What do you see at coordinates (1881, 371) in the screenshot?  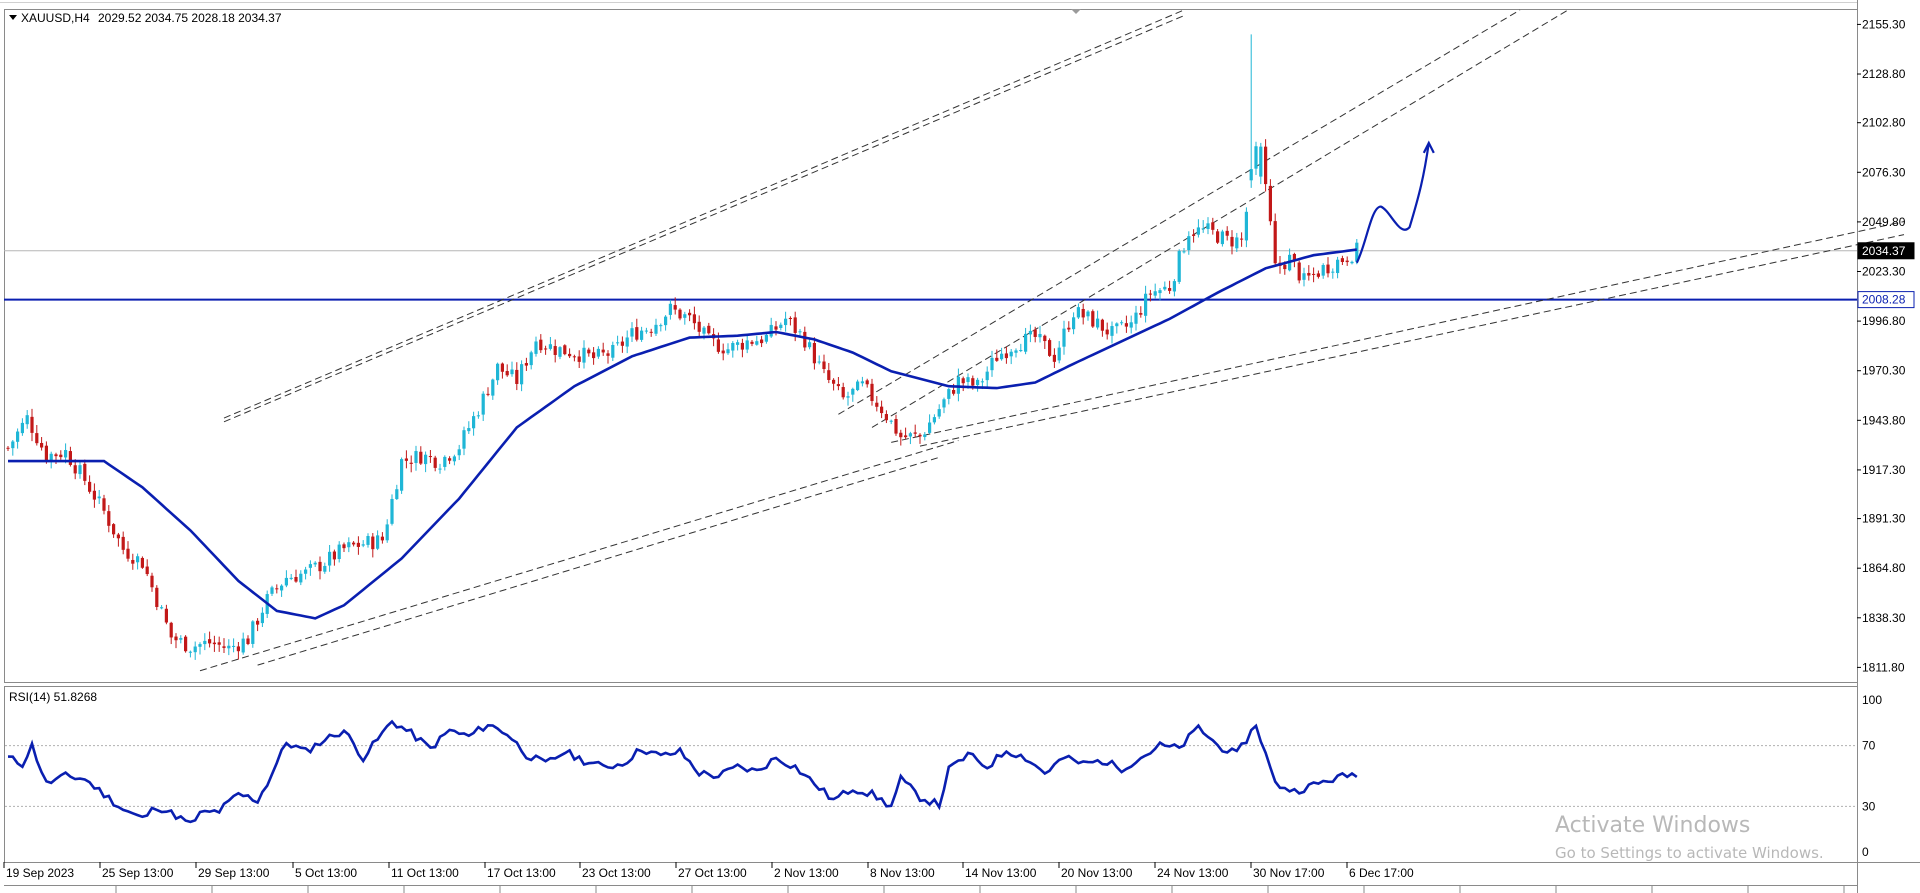 I see `price-tick: 1970.30` at bounding box center [1881, 371].